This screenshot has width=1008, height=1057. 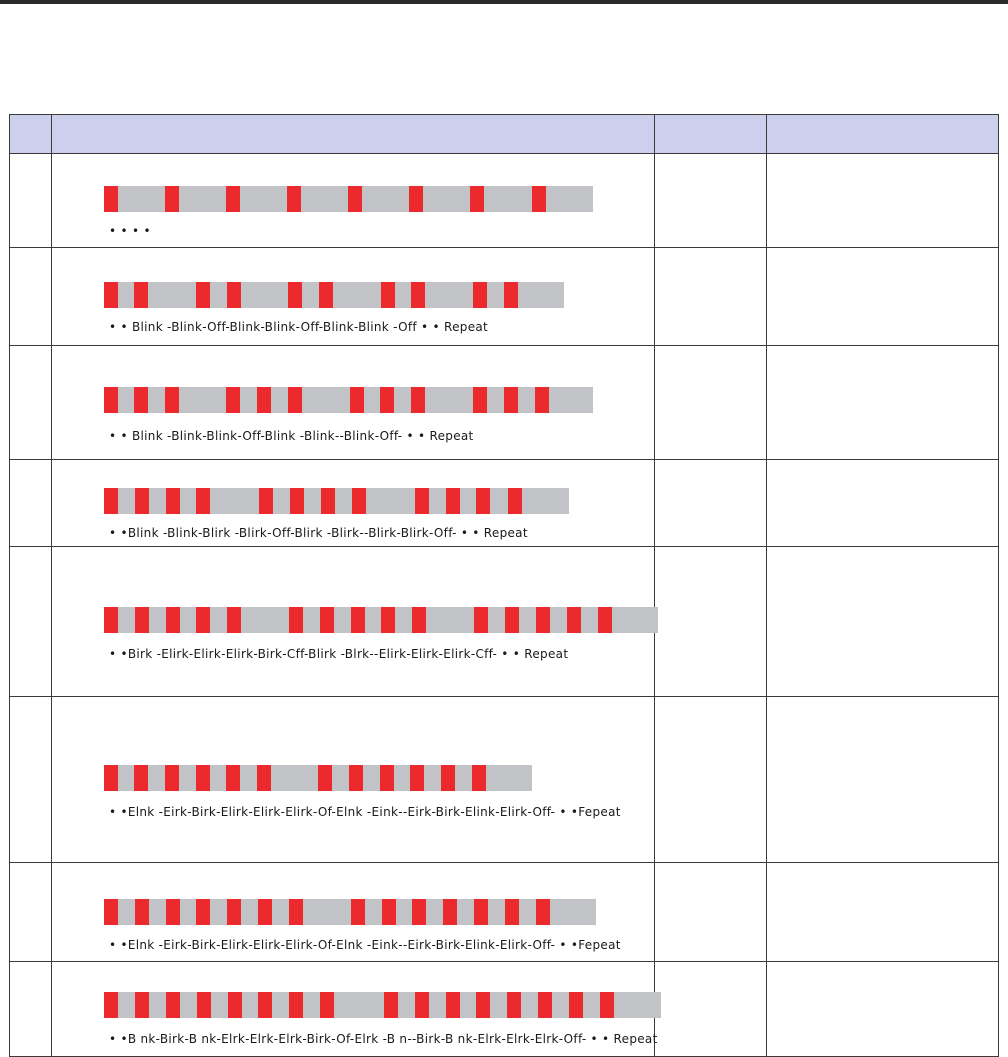 I want to click on header-cell-no, so click(x=30, y=134).